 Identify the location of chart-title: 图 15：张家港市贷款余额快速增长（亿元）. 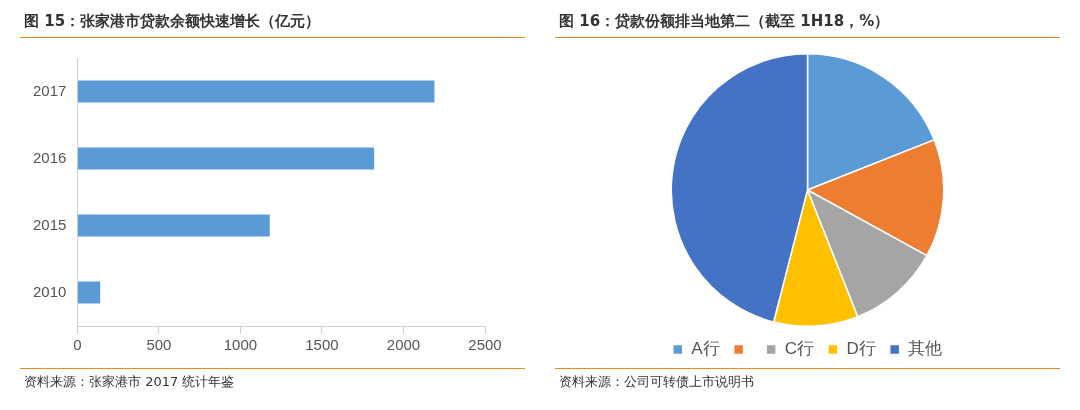
(272, 23).